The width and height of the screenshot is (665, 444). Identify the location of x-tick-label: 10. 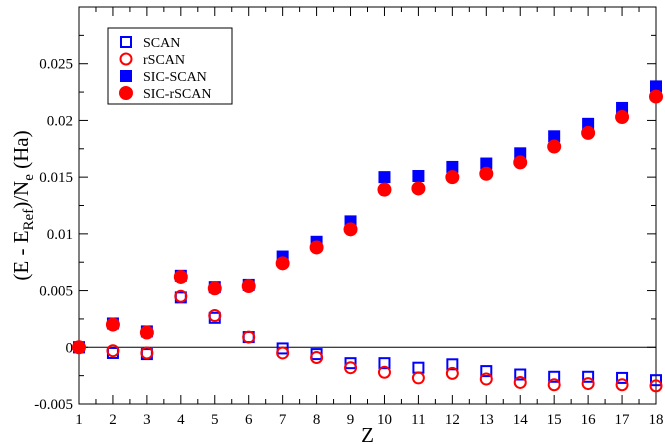
(384, 420).